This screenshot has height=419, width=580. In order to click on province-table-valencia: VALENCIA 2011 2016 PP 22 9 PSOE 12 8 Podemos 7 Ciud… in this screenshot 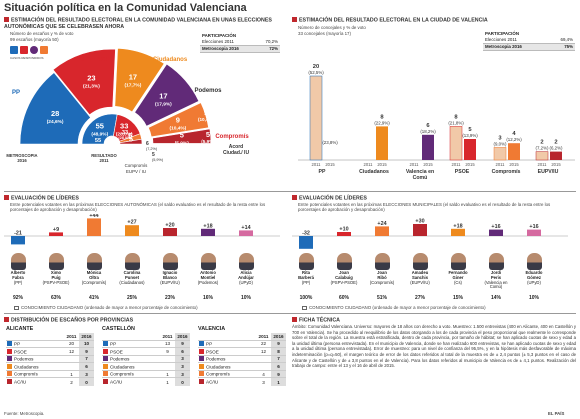, I will do `click(242, 356)`.